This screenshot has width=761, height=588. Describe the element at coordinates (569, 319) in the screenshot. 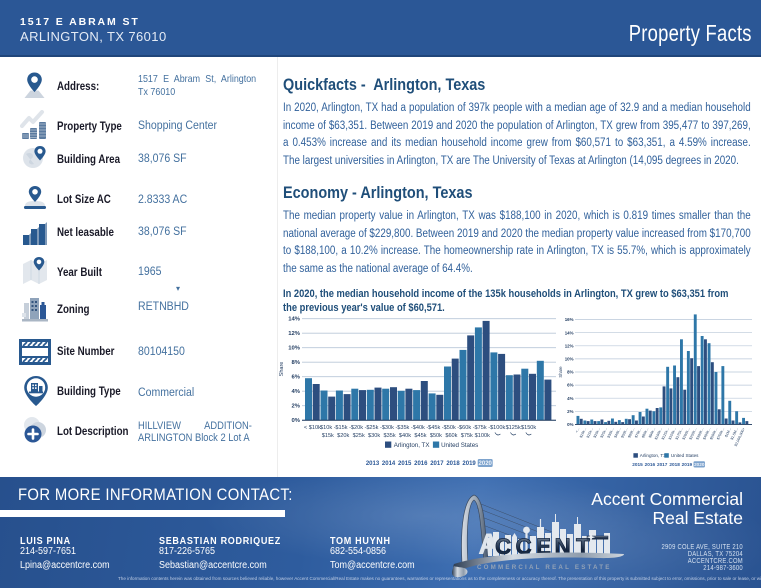

I see `svg-text: 16%` at that location.